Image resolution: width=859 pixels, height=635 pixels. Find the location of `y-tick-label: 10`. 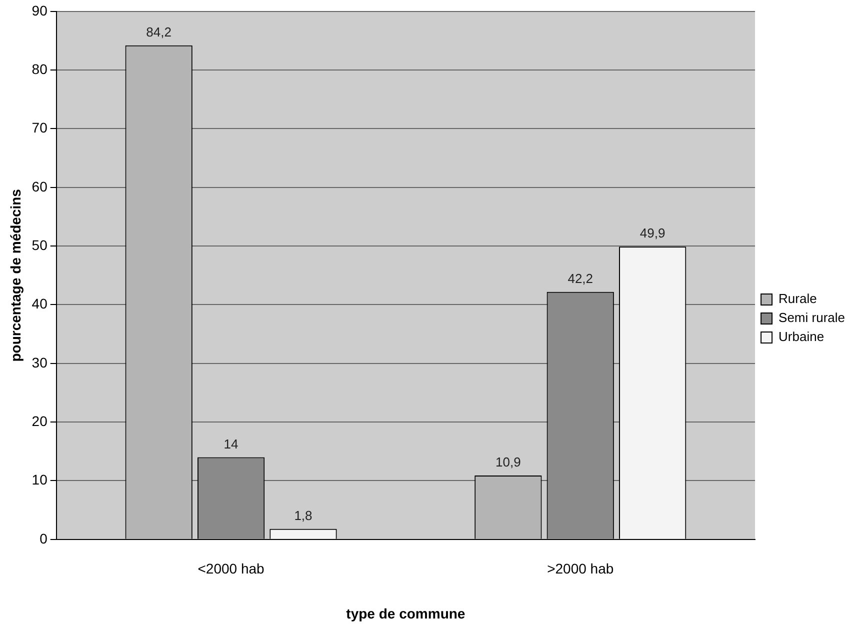

y-tick-label: 10 is located at coordinates (40, 480).